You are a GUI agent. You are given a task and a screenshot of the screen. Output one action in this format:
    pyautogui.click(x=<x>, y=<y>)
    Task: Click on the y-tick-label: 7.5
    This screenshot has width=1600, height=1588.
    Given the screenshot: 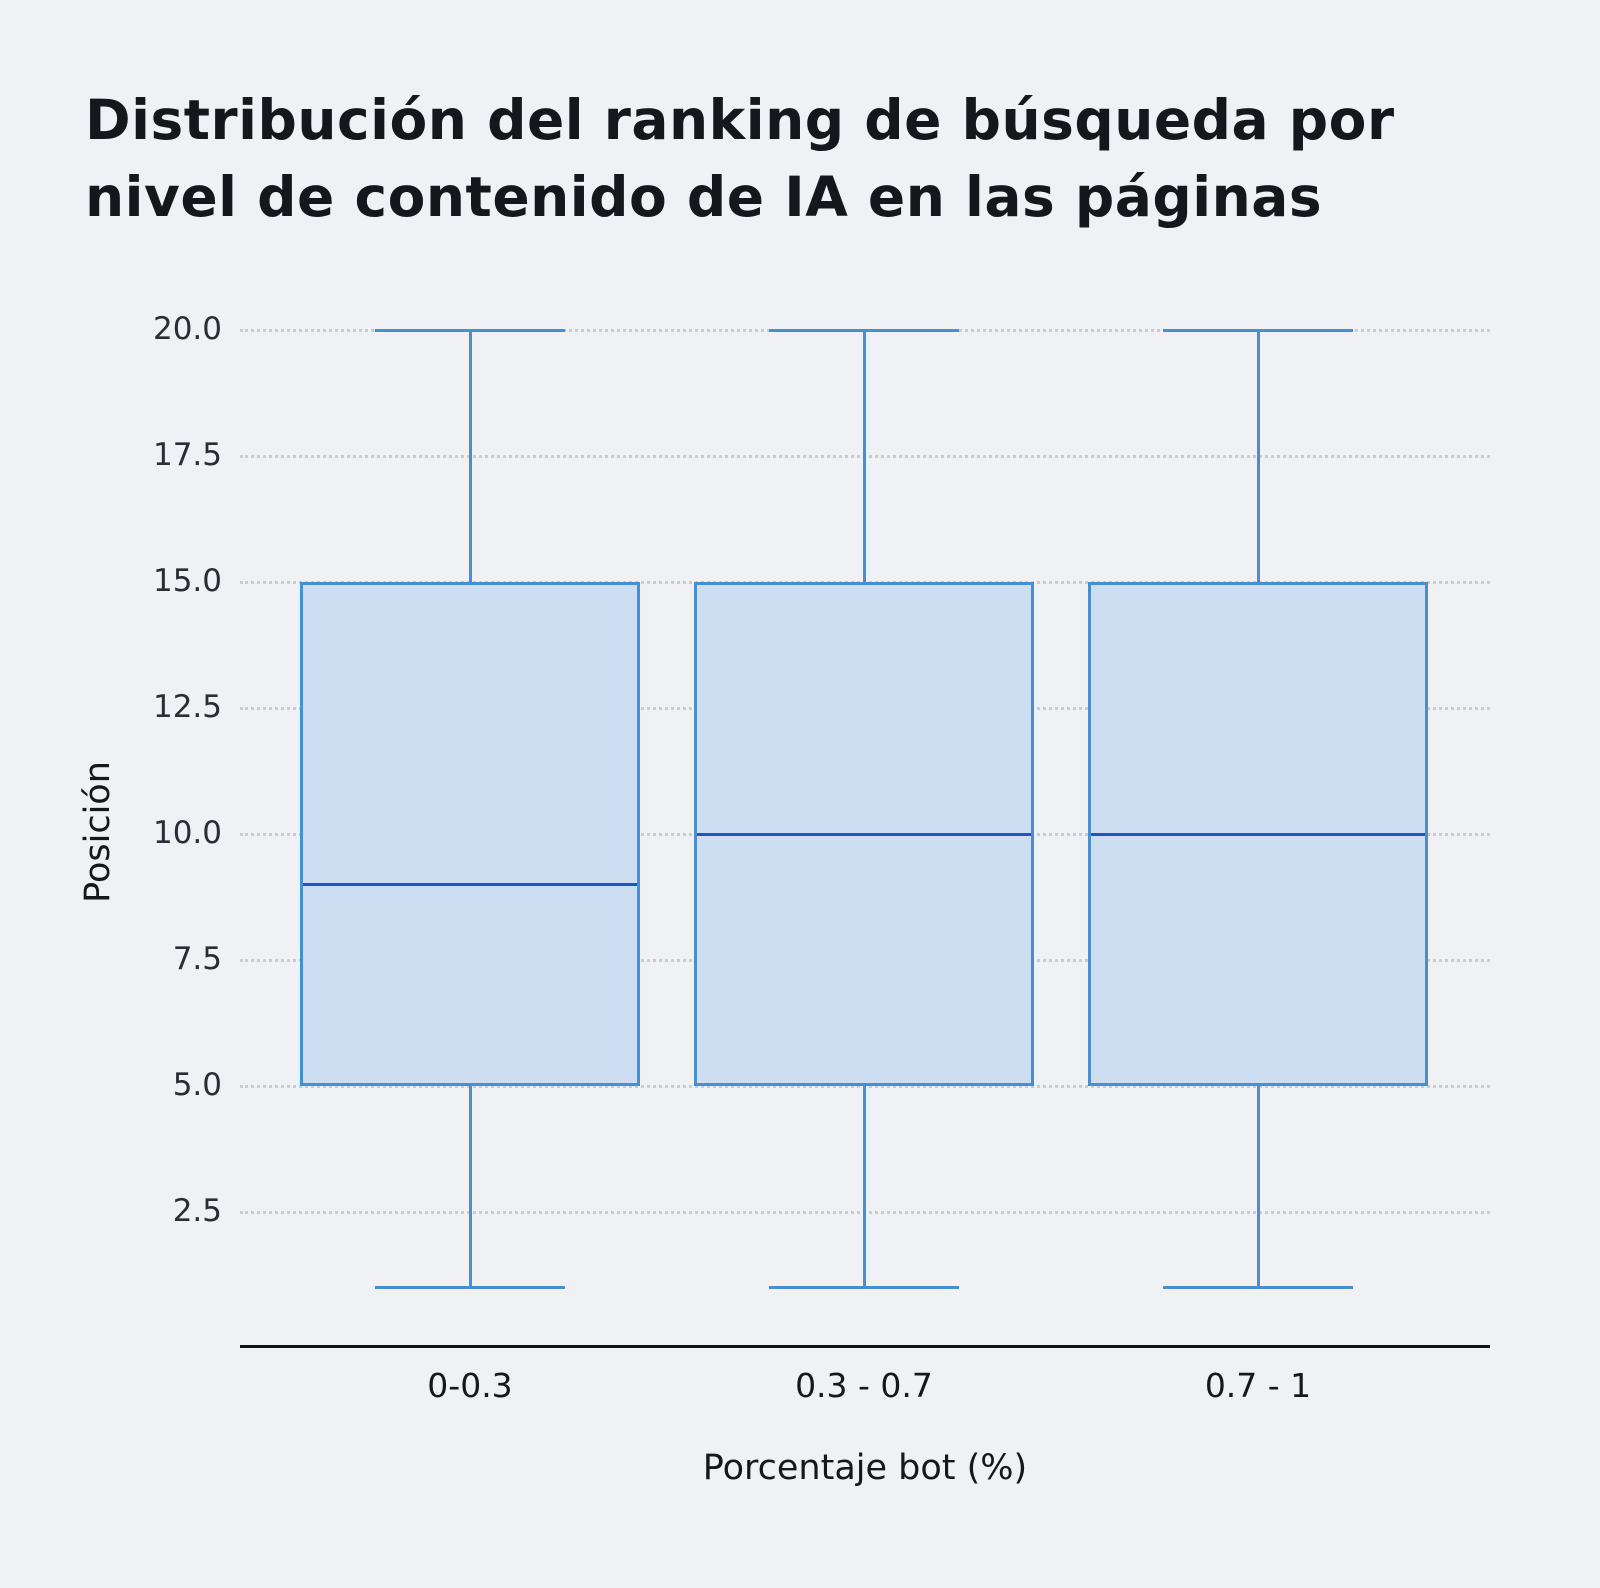 What is the action you would take?
    pyautogui.click(x=197, y=959)
    